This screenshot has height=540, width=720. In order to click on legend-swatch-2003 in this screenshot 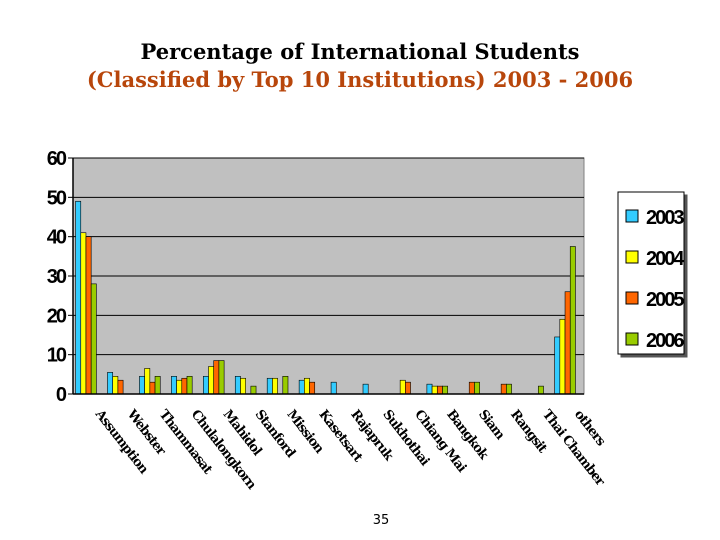, I will do `click(632, 216)`.